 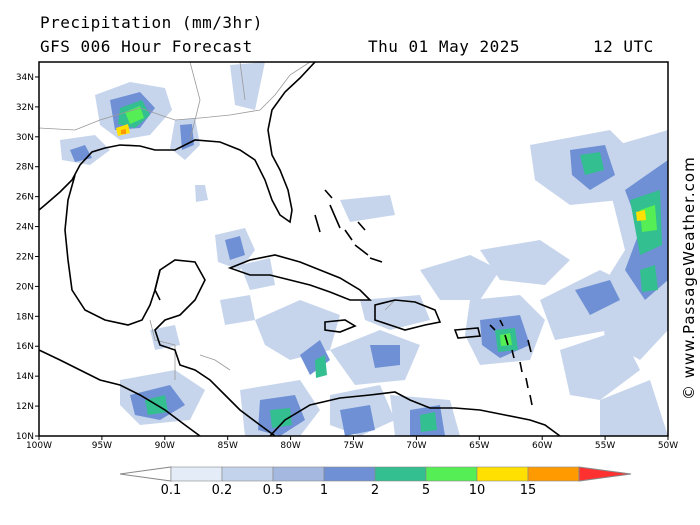 What do you see at coordinates (165, 446) in the screenshot?
I see `lon-tick-label: 90W` at bounding box center [165, 446].